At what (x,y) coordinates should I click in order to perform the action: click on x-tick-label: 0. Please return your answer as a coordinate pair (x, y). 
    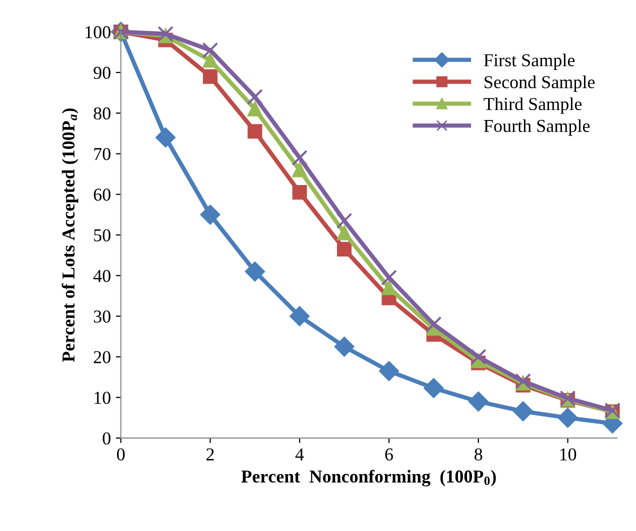
    Looking at the image, I should click on (121, 454).